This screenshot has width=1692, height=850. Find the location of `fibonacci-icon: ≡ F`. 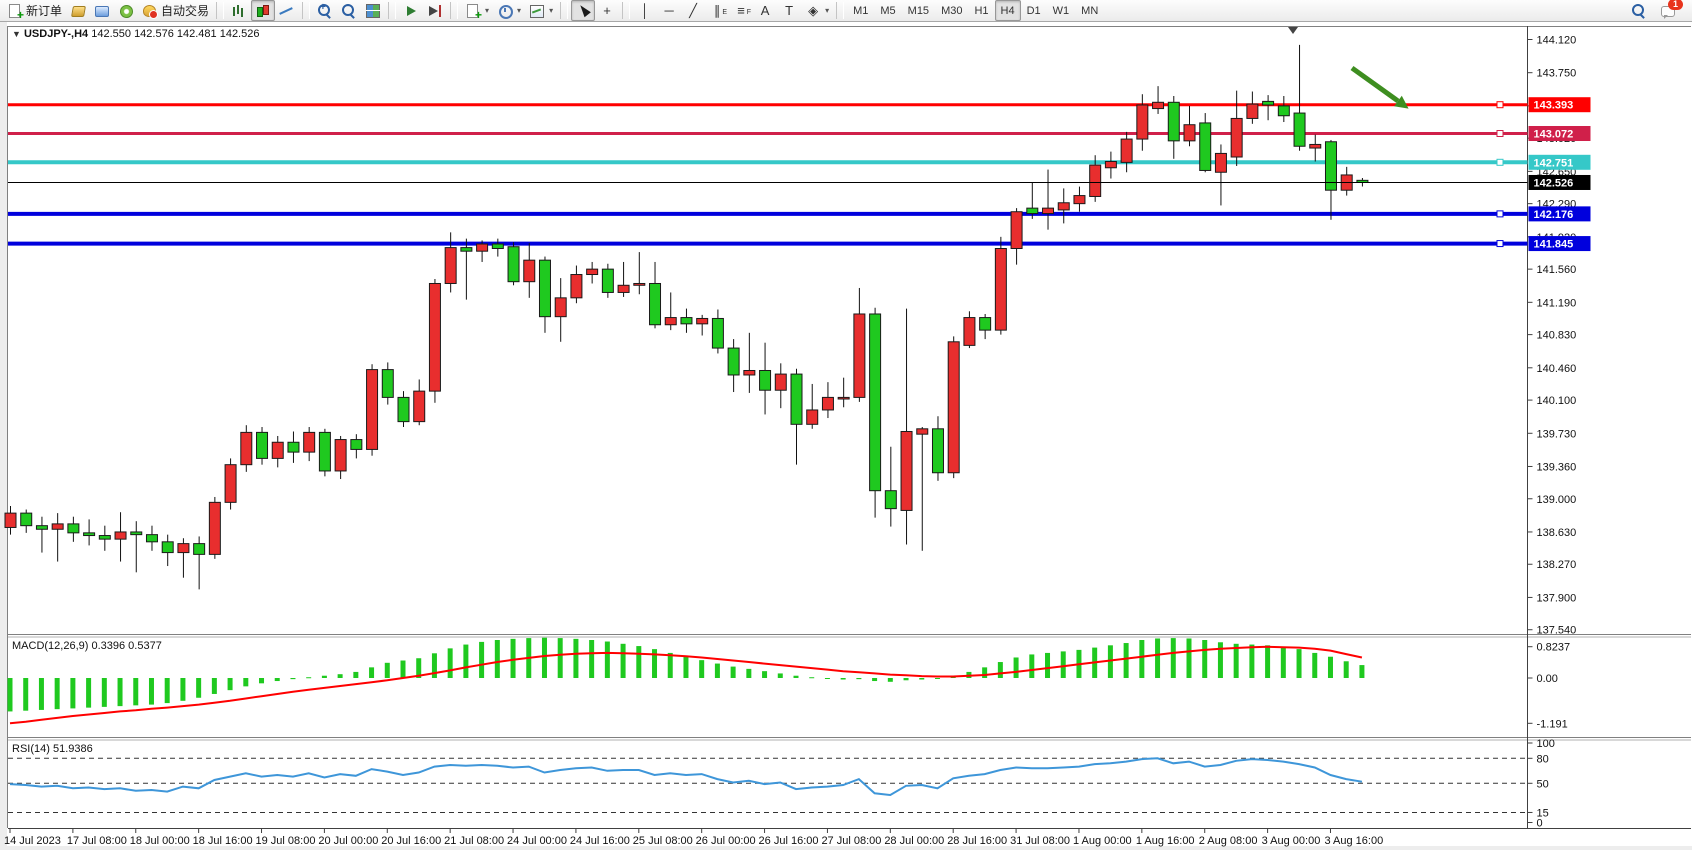

fibonacci-icon: ≡ F is located at coordinates (744, 10).